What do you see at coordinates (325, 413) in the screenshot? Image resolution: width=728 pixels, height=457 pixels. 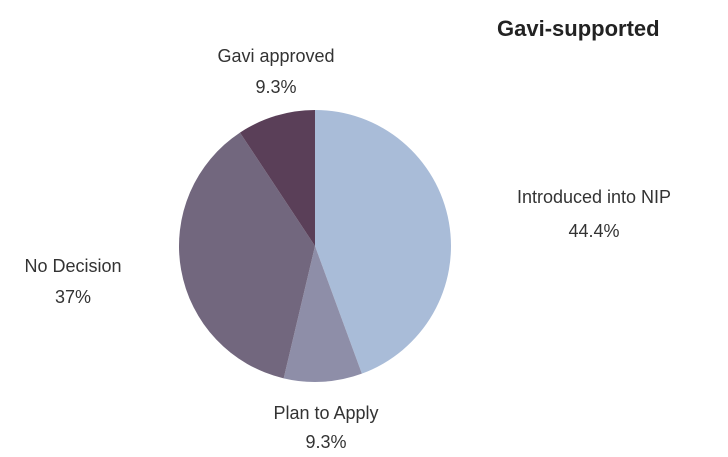 I see `slice-label: Plan to Apply` at bounding box center [325, 413].